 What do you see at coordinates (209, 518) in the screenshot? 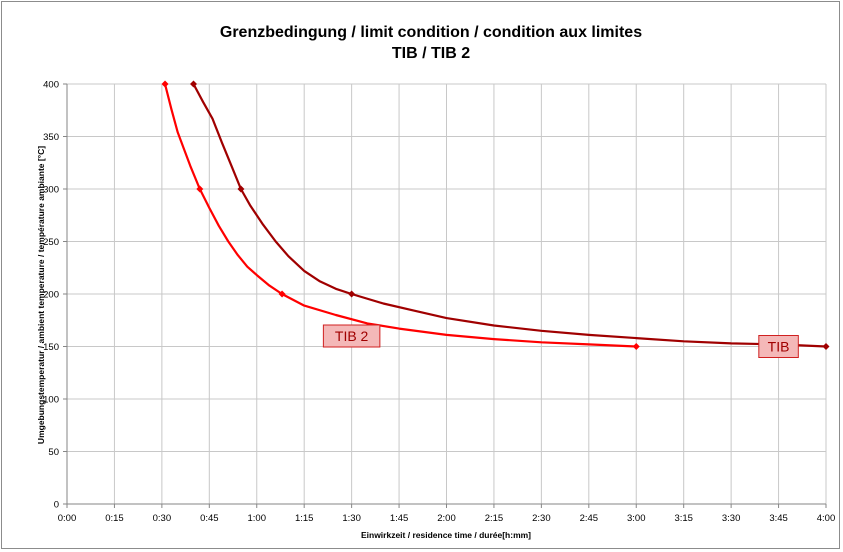
I see `x-tick-label: 0:45` at bounding box center [209, 518].